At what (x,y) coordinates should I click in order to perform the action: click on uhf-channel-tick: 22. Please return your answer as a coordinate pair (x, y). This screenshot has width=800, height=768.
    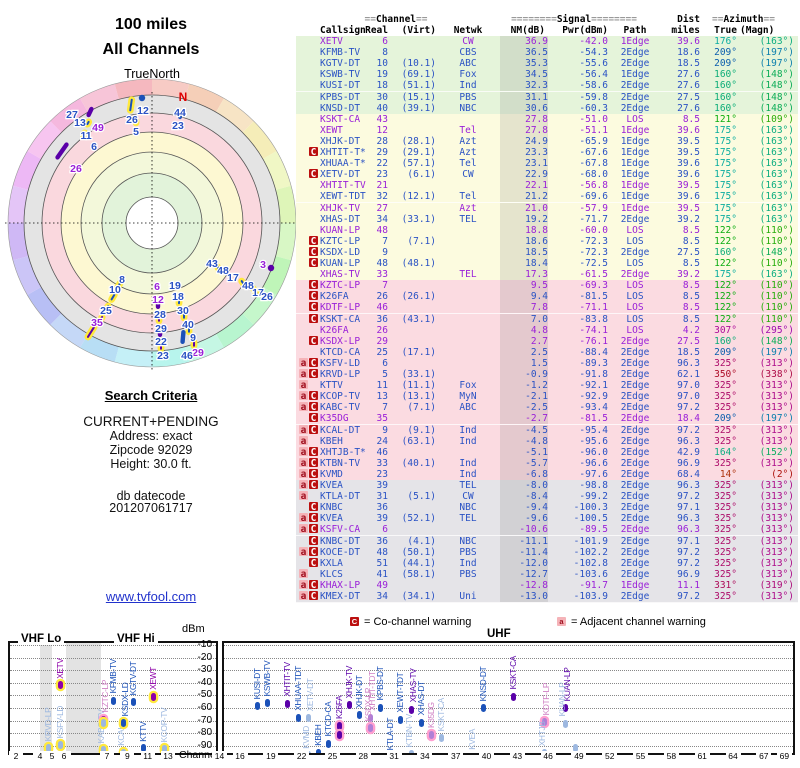
    Looking at the image, I should click on (302, 756).